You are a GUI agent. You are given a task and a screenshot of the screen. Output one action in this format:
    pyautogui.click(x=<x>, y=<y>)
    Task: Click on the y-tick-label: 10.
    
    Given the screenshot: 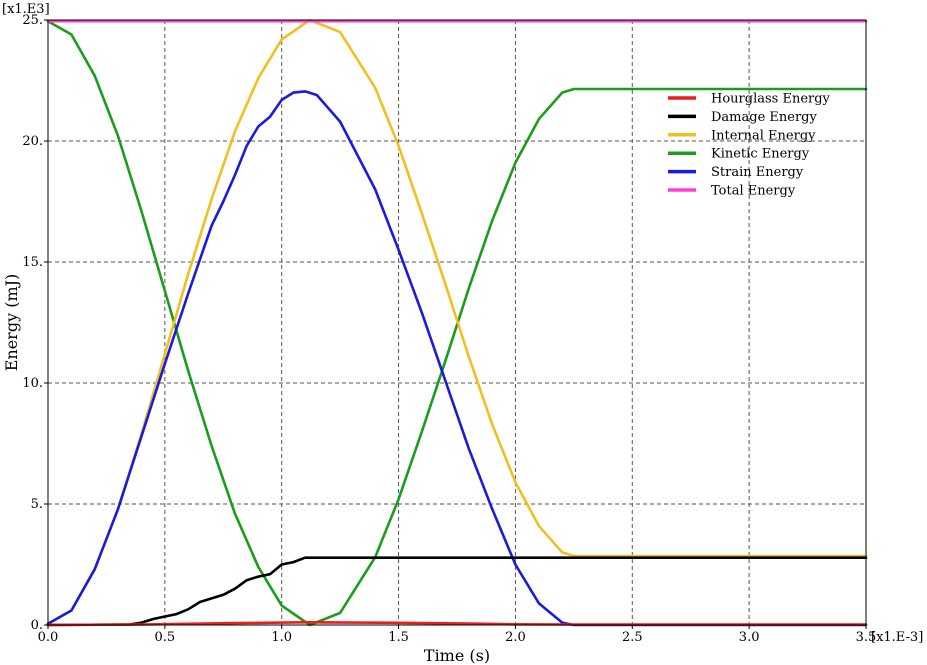 What is the action you would take?
    pyautogui.click(x=32, y=383)
    